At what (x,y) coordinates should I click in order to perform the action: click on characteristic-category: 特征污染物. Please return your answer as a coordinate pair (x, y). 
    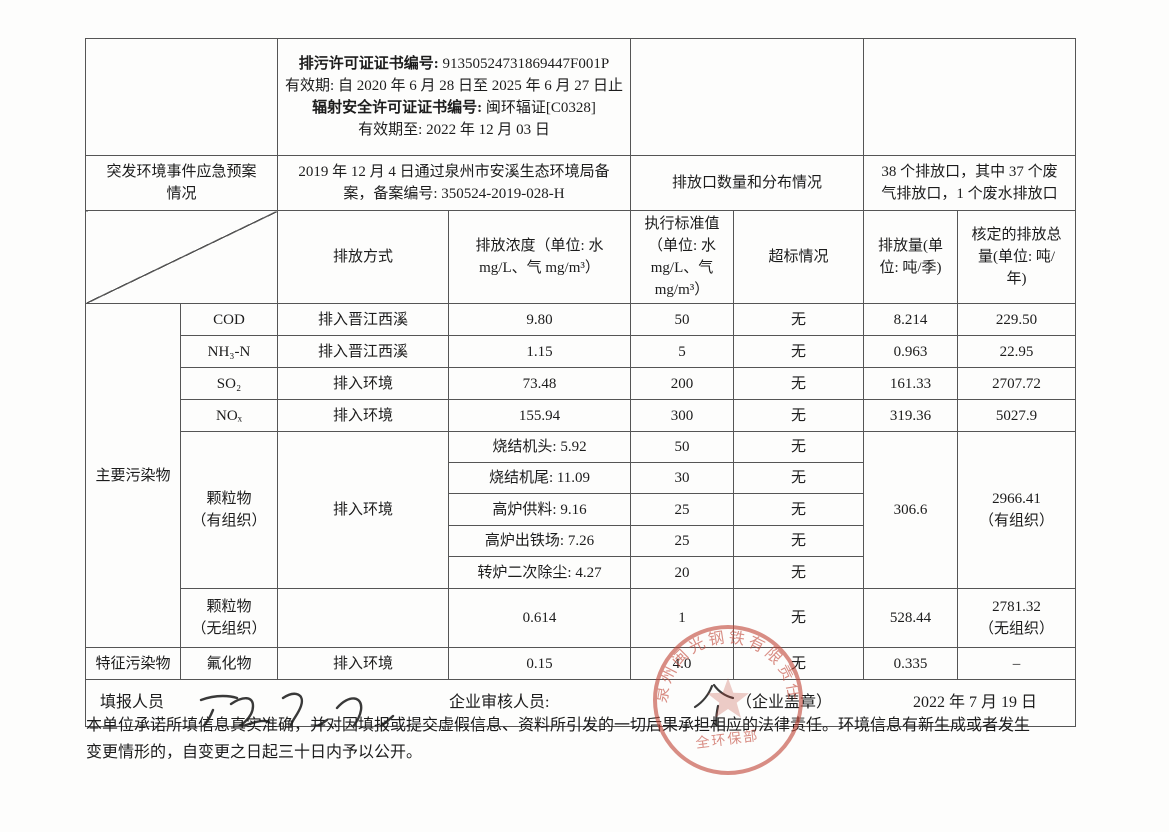
    Looking at the image, I should click on (133, 663).